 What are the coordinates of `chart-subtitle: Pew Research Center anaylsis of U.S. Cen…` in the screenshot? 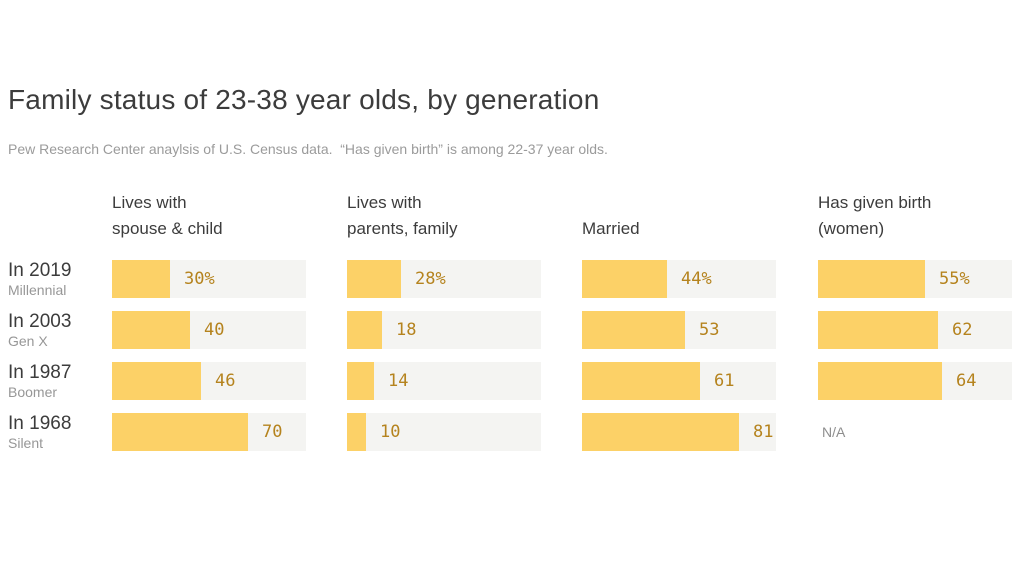 It's located at (308, 149).